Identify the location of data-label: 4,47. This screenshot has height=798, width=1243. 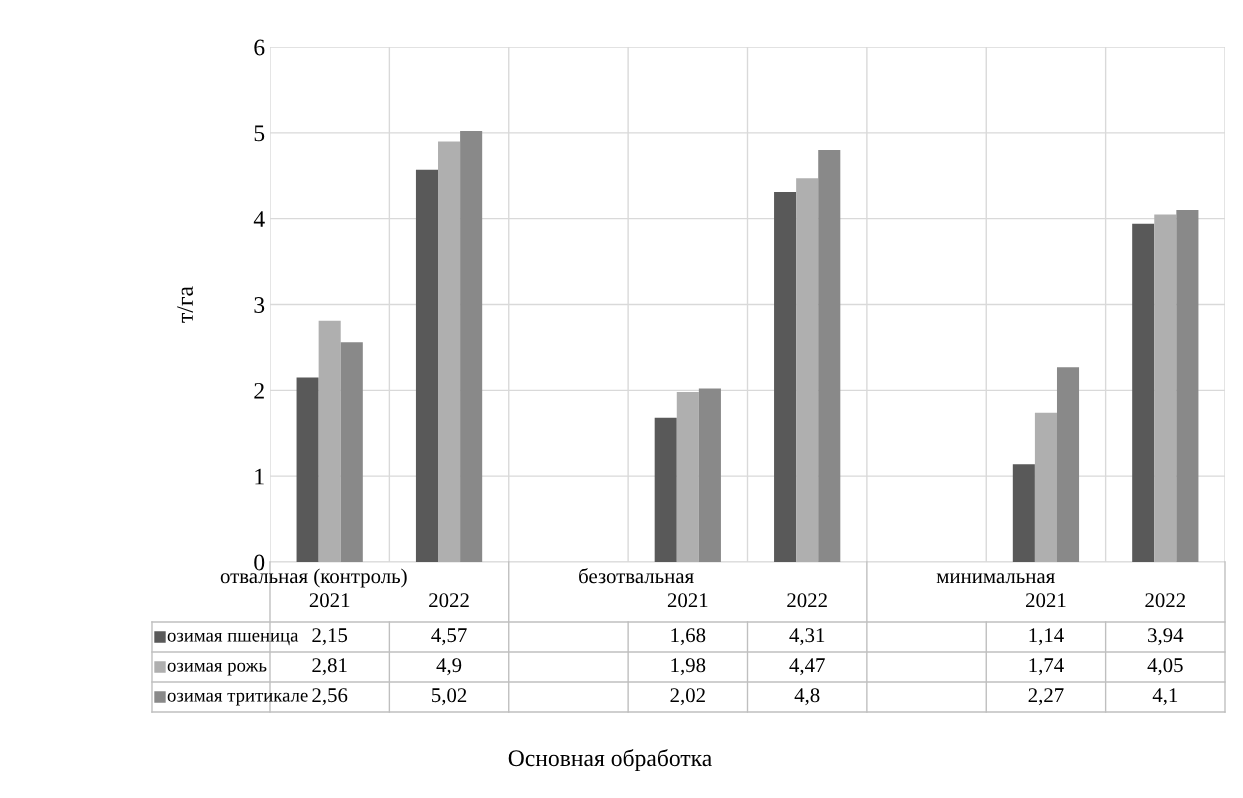
(807, 667).